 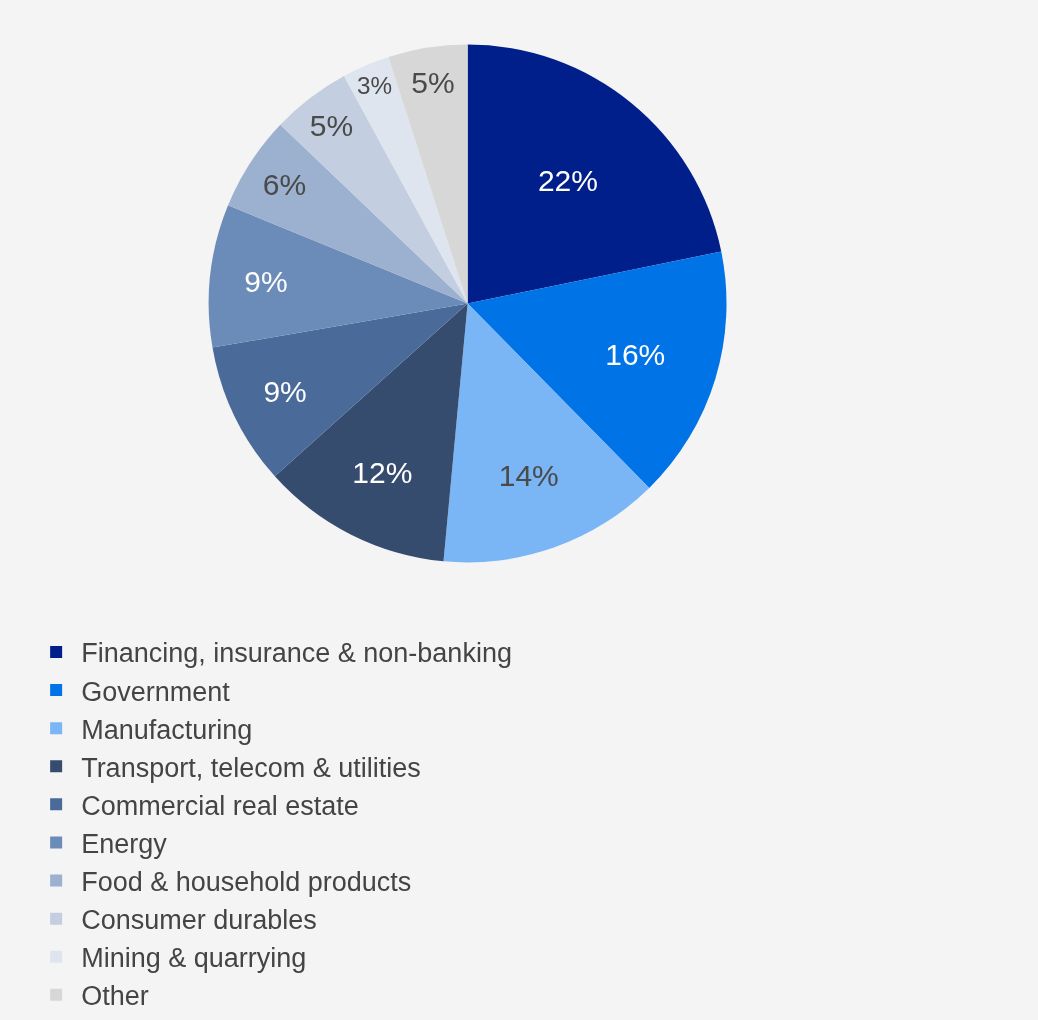 I want to click on legend-label: Transport, telecom & utilities, so click(x=251, y=767).